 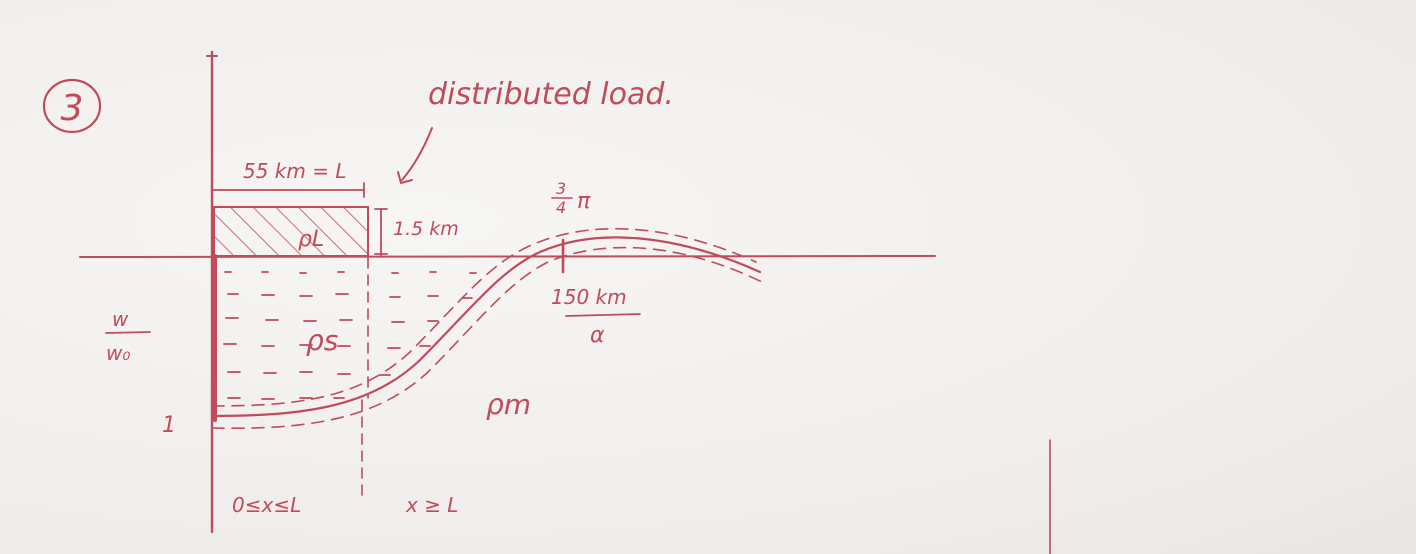 What do you see at coordinates (551, 94) in the screenshot?
I see `distributed-load-annotation: distributed load.` at bounding box center [551, 94].